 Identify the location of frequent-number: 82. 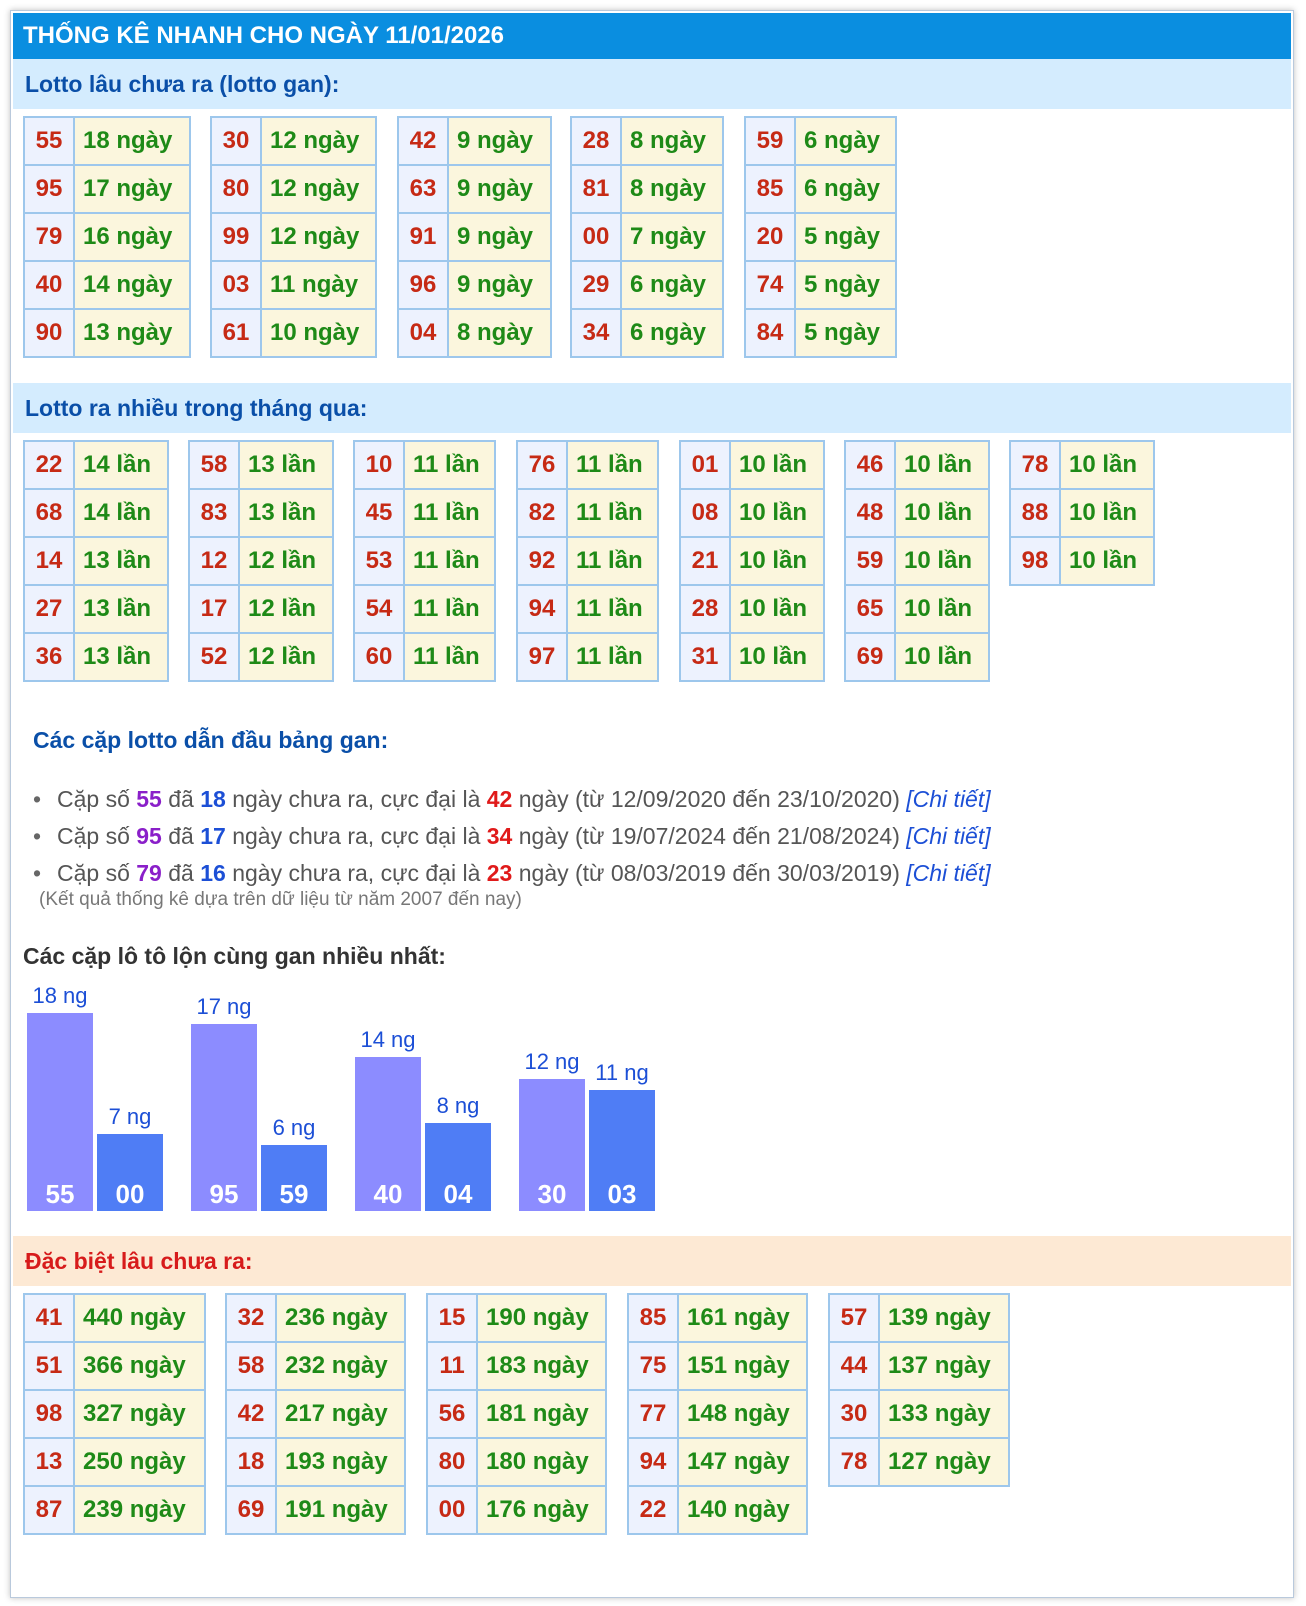
(542, 513).